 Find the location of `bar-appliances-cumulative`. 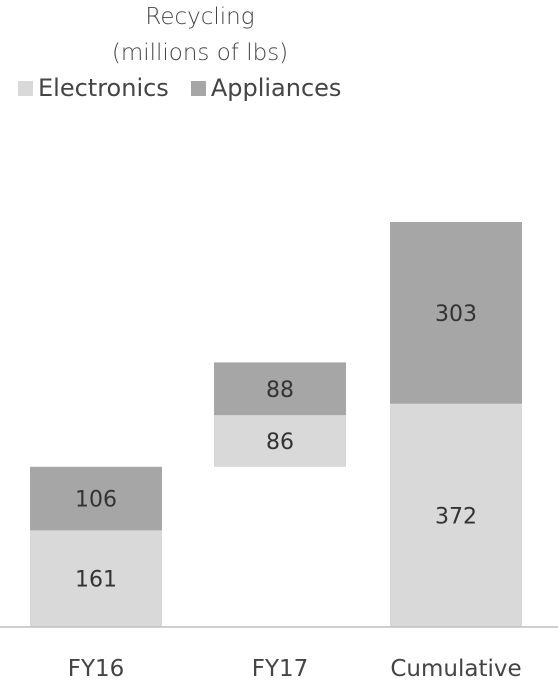

bar-appliances-cumulative is located at coordinates (456, 313).